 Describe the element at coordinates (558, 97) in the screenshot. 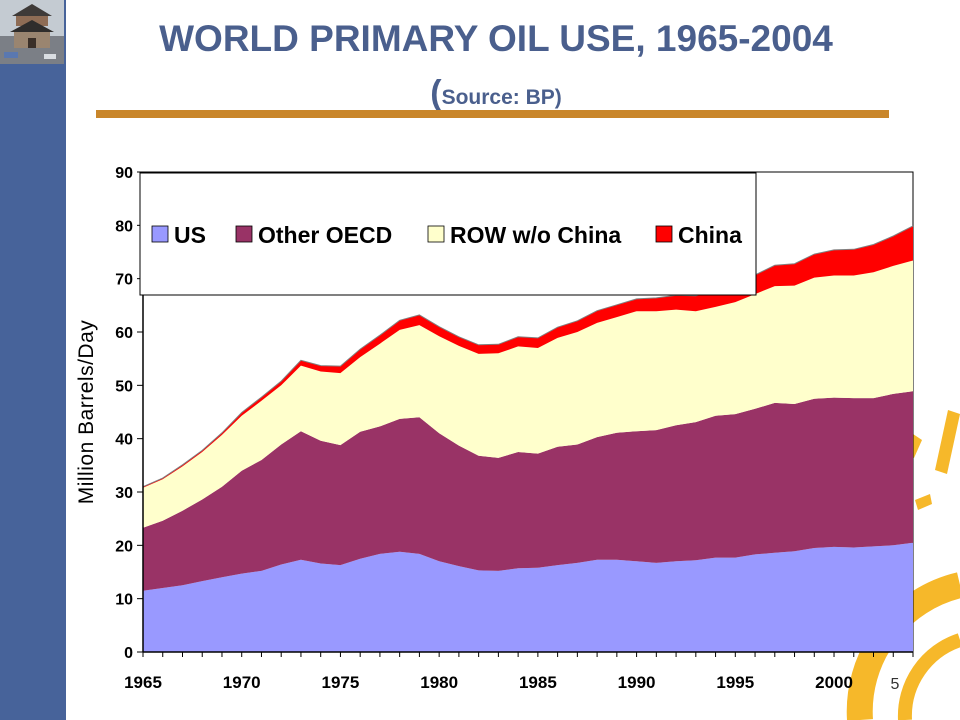

I see `subtitle-close-paren: )` at that location.